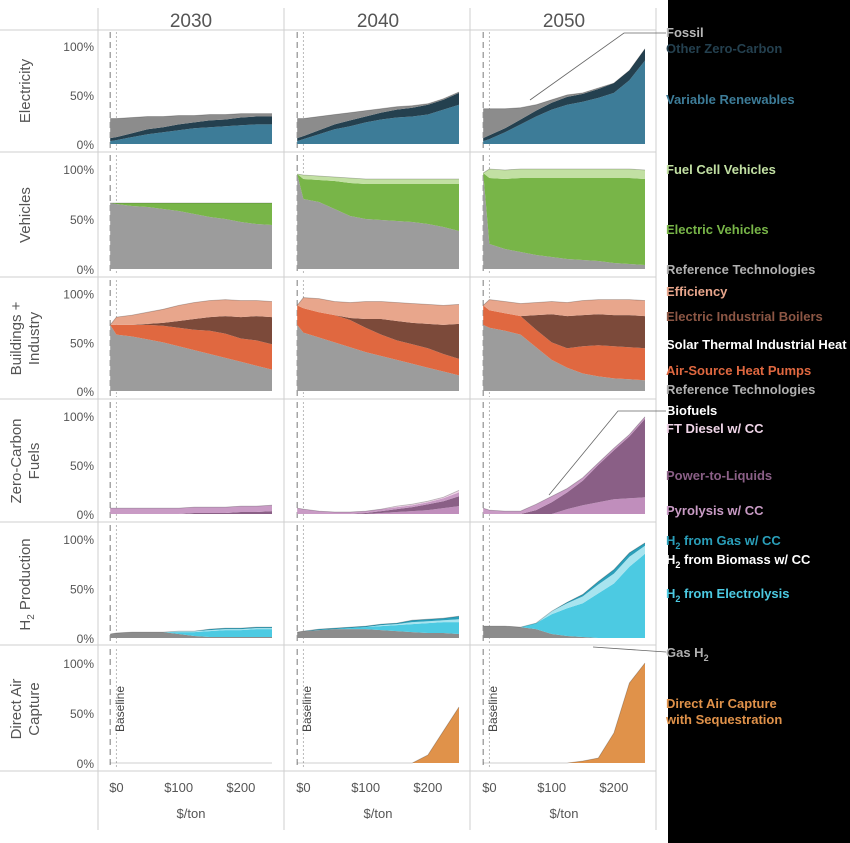 The width and height of the screenshot is (850, 843). Describe the element at coordinates (738, 561) in the screenshot. I see `legend-entry: H2 from Biomass w/ CC` at that location.